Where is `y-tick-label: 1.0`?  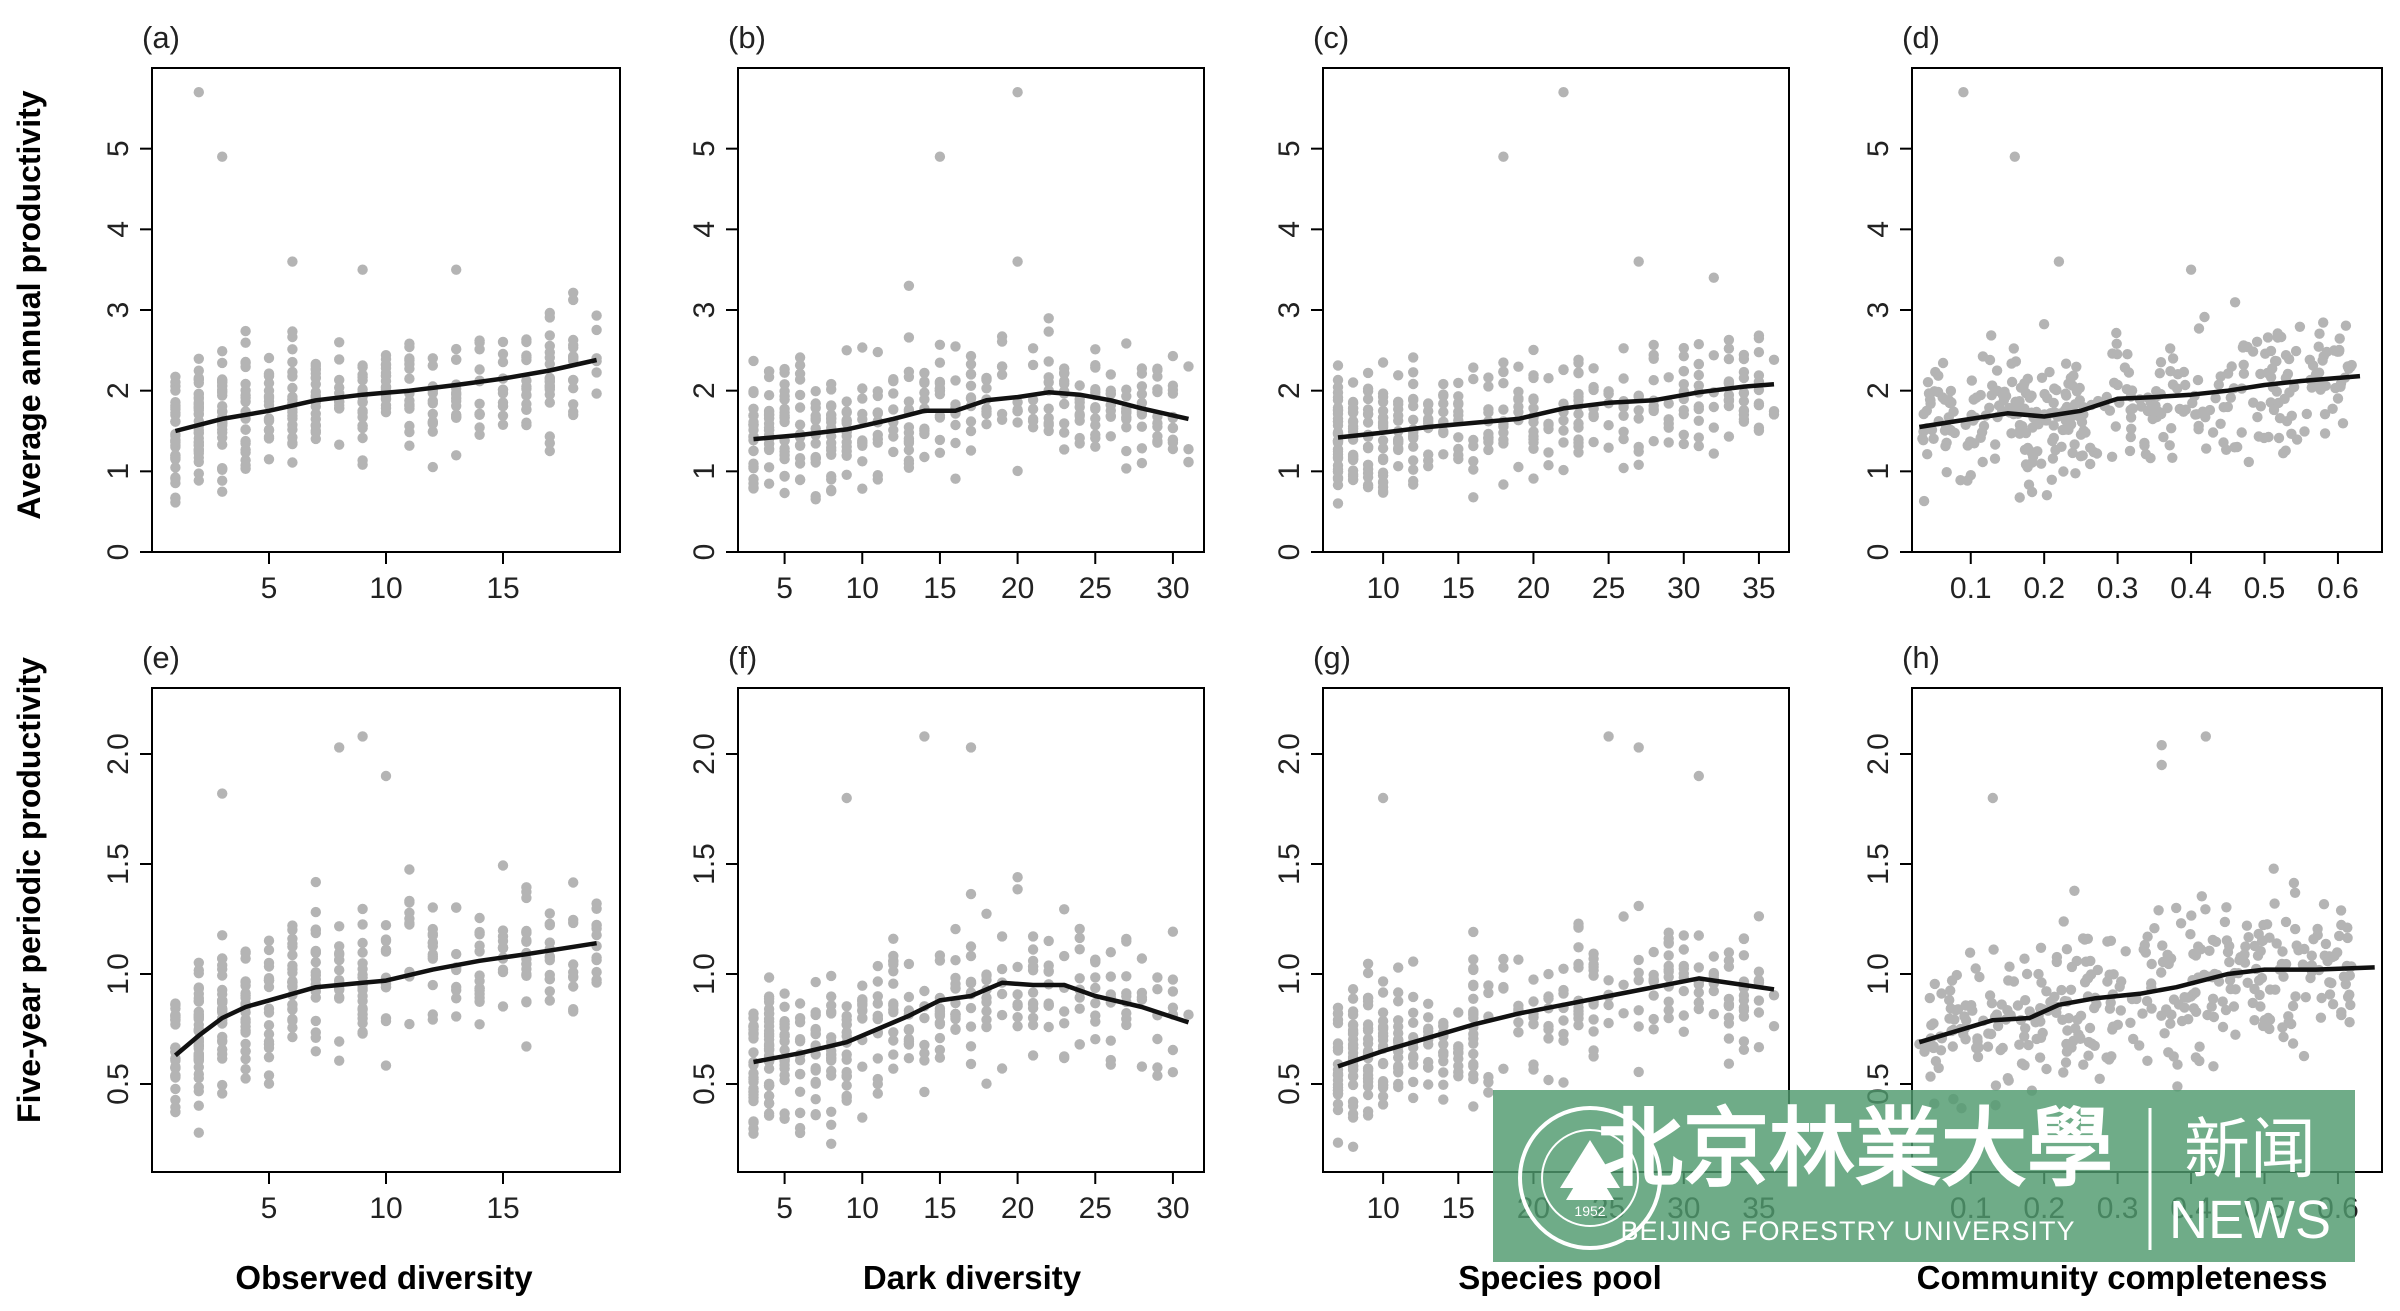
y-tick-label: 1.0 is located at coordinates (704, 974).